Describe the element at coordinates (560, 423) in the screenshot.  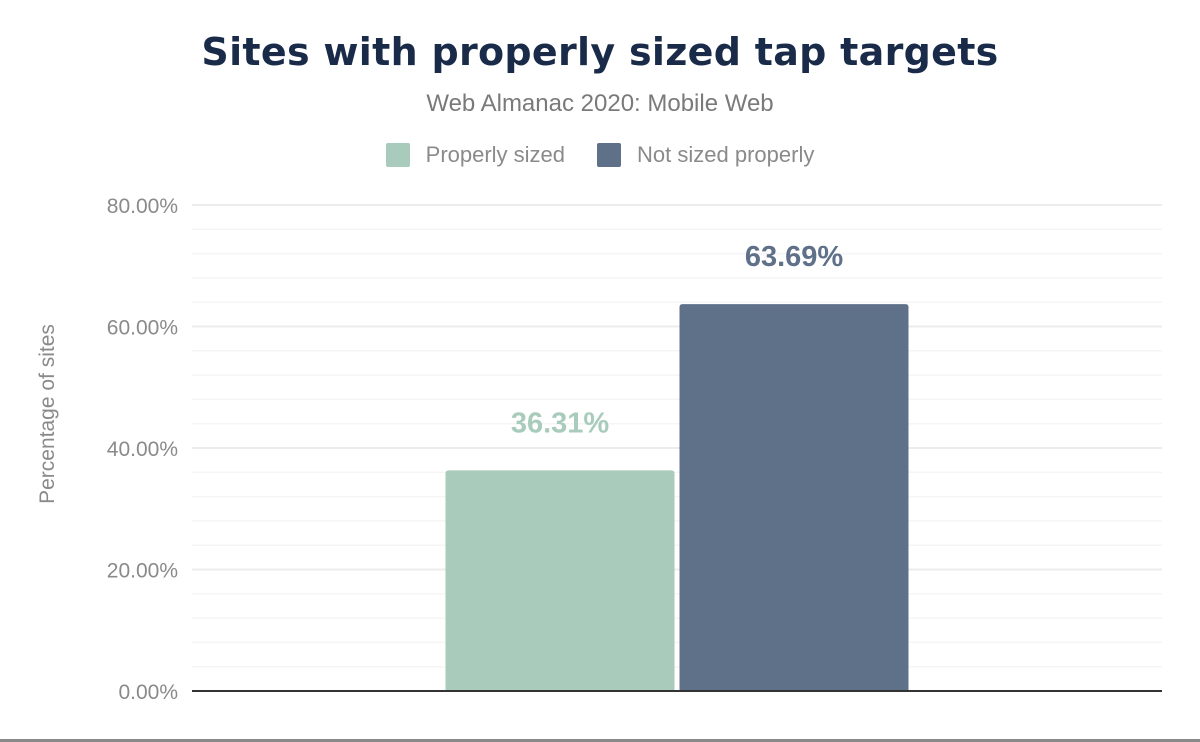
I see `data-label: 36.31%` at that location.